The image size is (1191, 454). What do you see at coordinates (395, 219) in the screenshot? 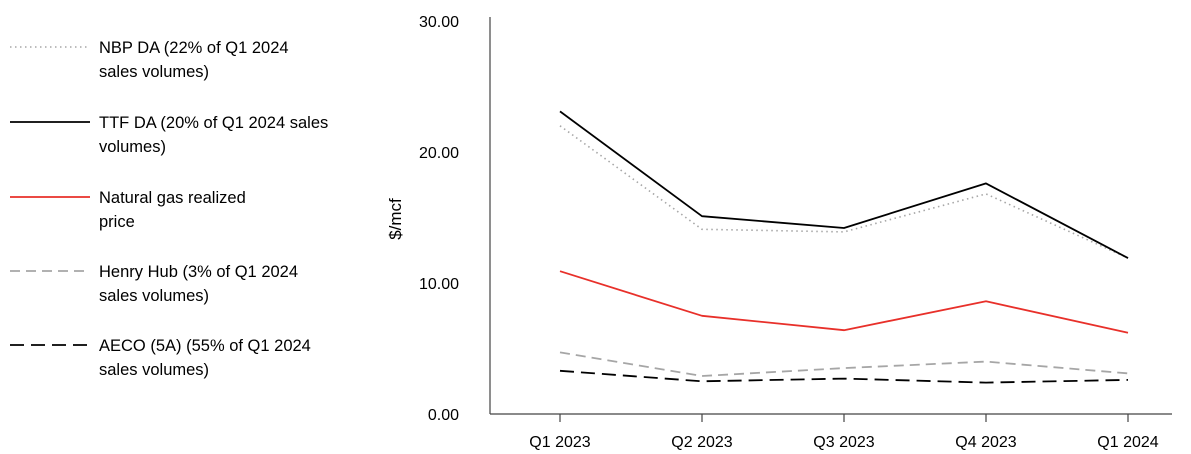
I see `y-axis-label: $/mcf` at bounding box center [395, 219].